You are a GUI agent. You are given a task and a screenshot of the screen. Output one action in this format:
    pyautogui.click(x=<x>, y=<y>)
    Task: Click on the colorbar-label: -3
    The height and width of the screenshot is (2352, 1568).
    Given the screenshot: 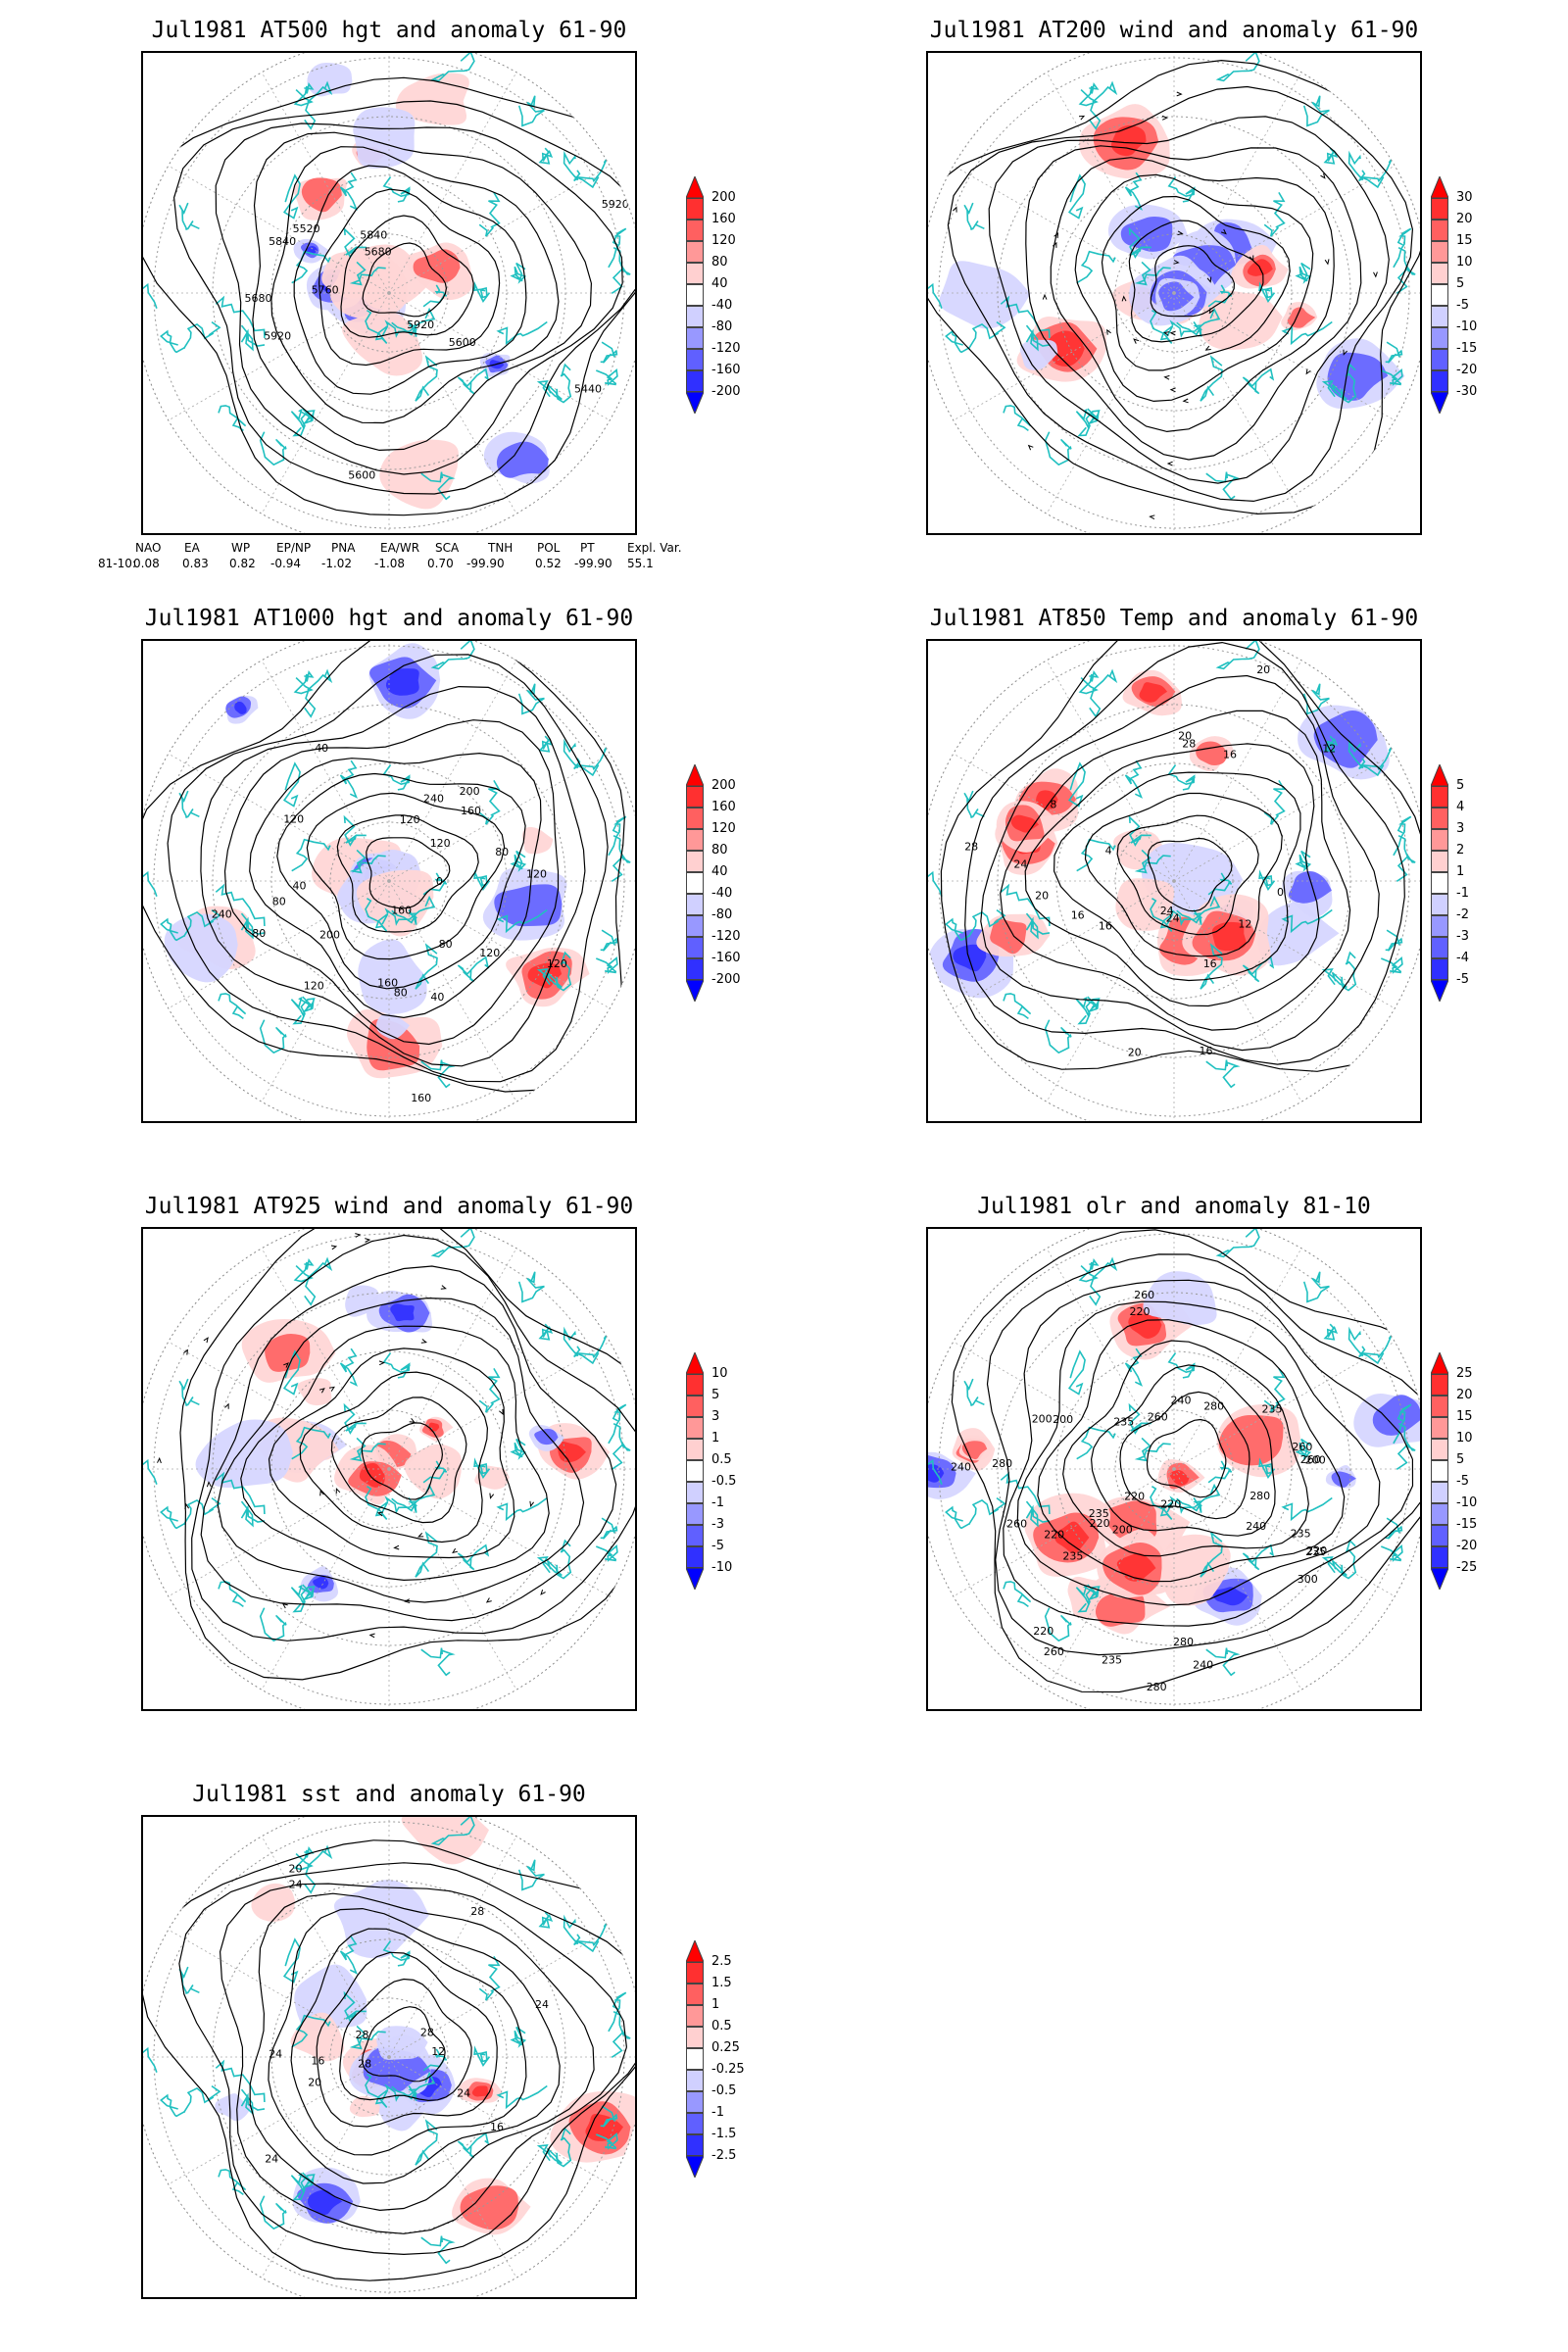 What is the action you would take?
    pyautogui.click(x=717, y=1524)
    